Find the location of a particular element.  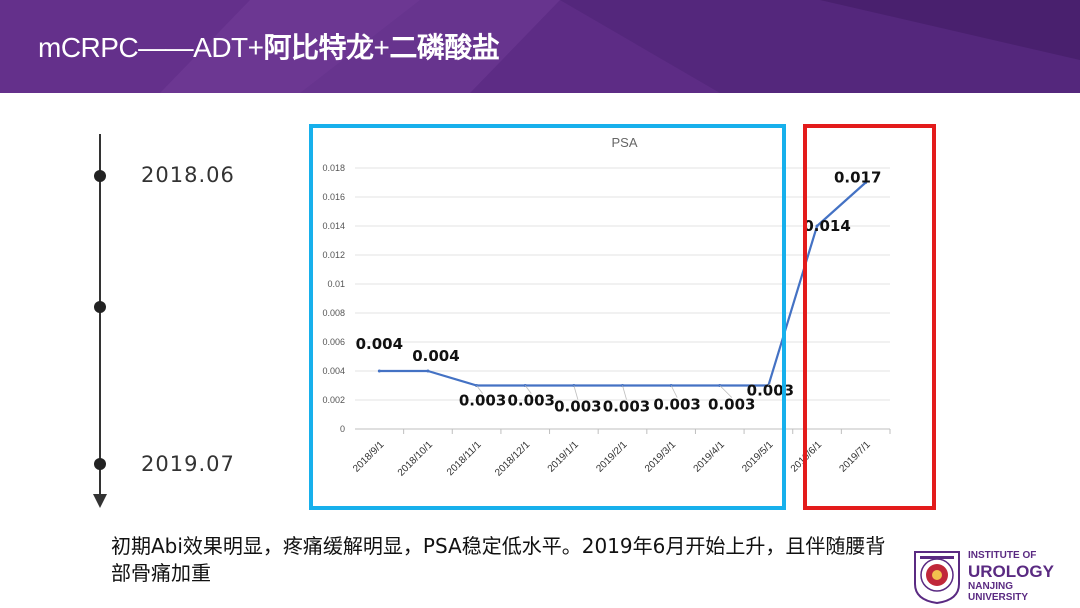

x-tick-label: 2019/2/1 is located at coordinates (612, 457).